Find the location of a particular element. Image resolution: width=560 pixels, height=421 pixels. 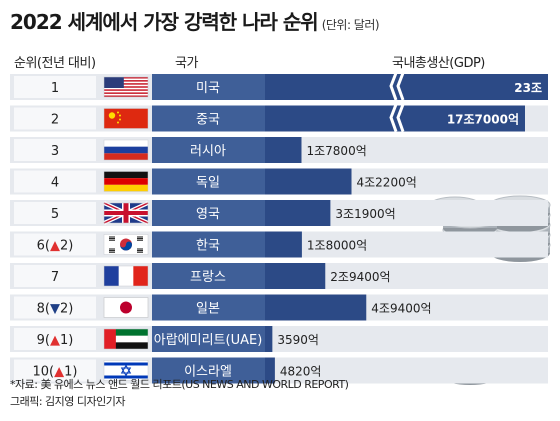

country-label: 이스라엘 is located at coordinates (208, 372).